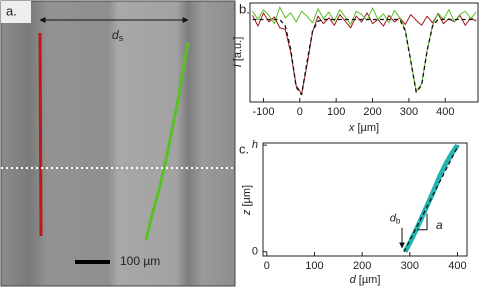 This screenshot has height=292, width=479. I want to click on y-tick-label: h, so click(255, 145).